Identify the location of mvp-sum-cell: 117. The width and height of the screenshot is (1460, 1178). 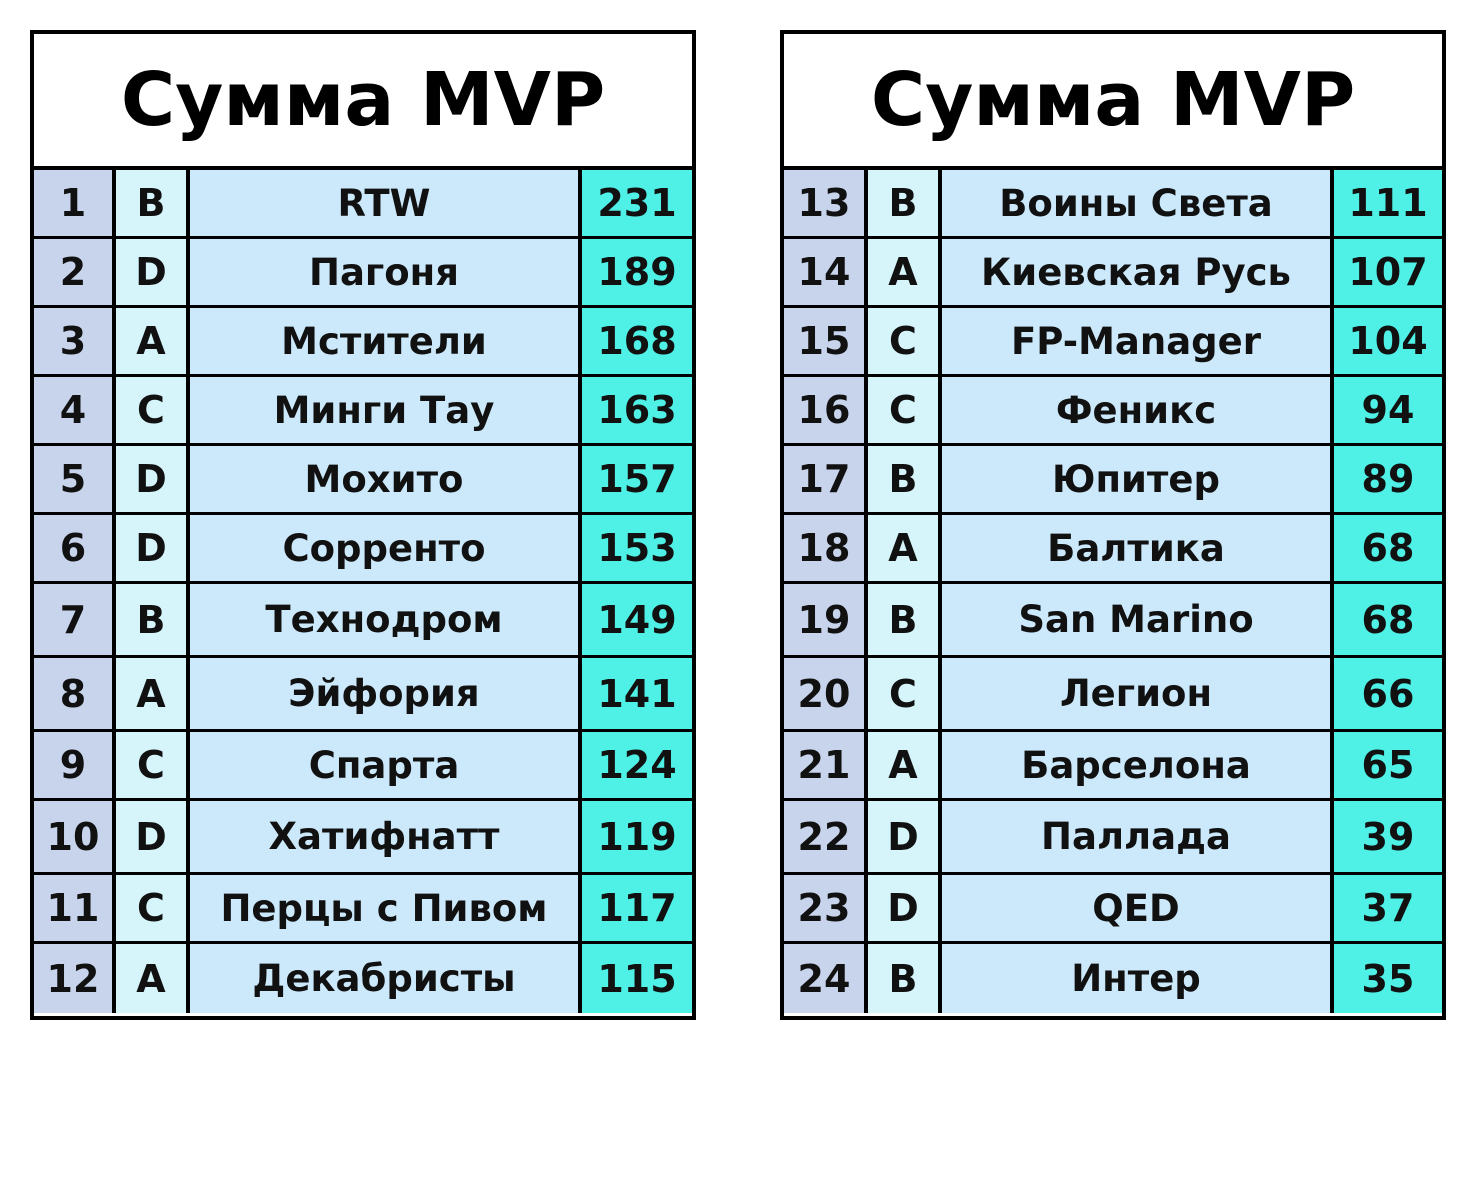
(637, 908).